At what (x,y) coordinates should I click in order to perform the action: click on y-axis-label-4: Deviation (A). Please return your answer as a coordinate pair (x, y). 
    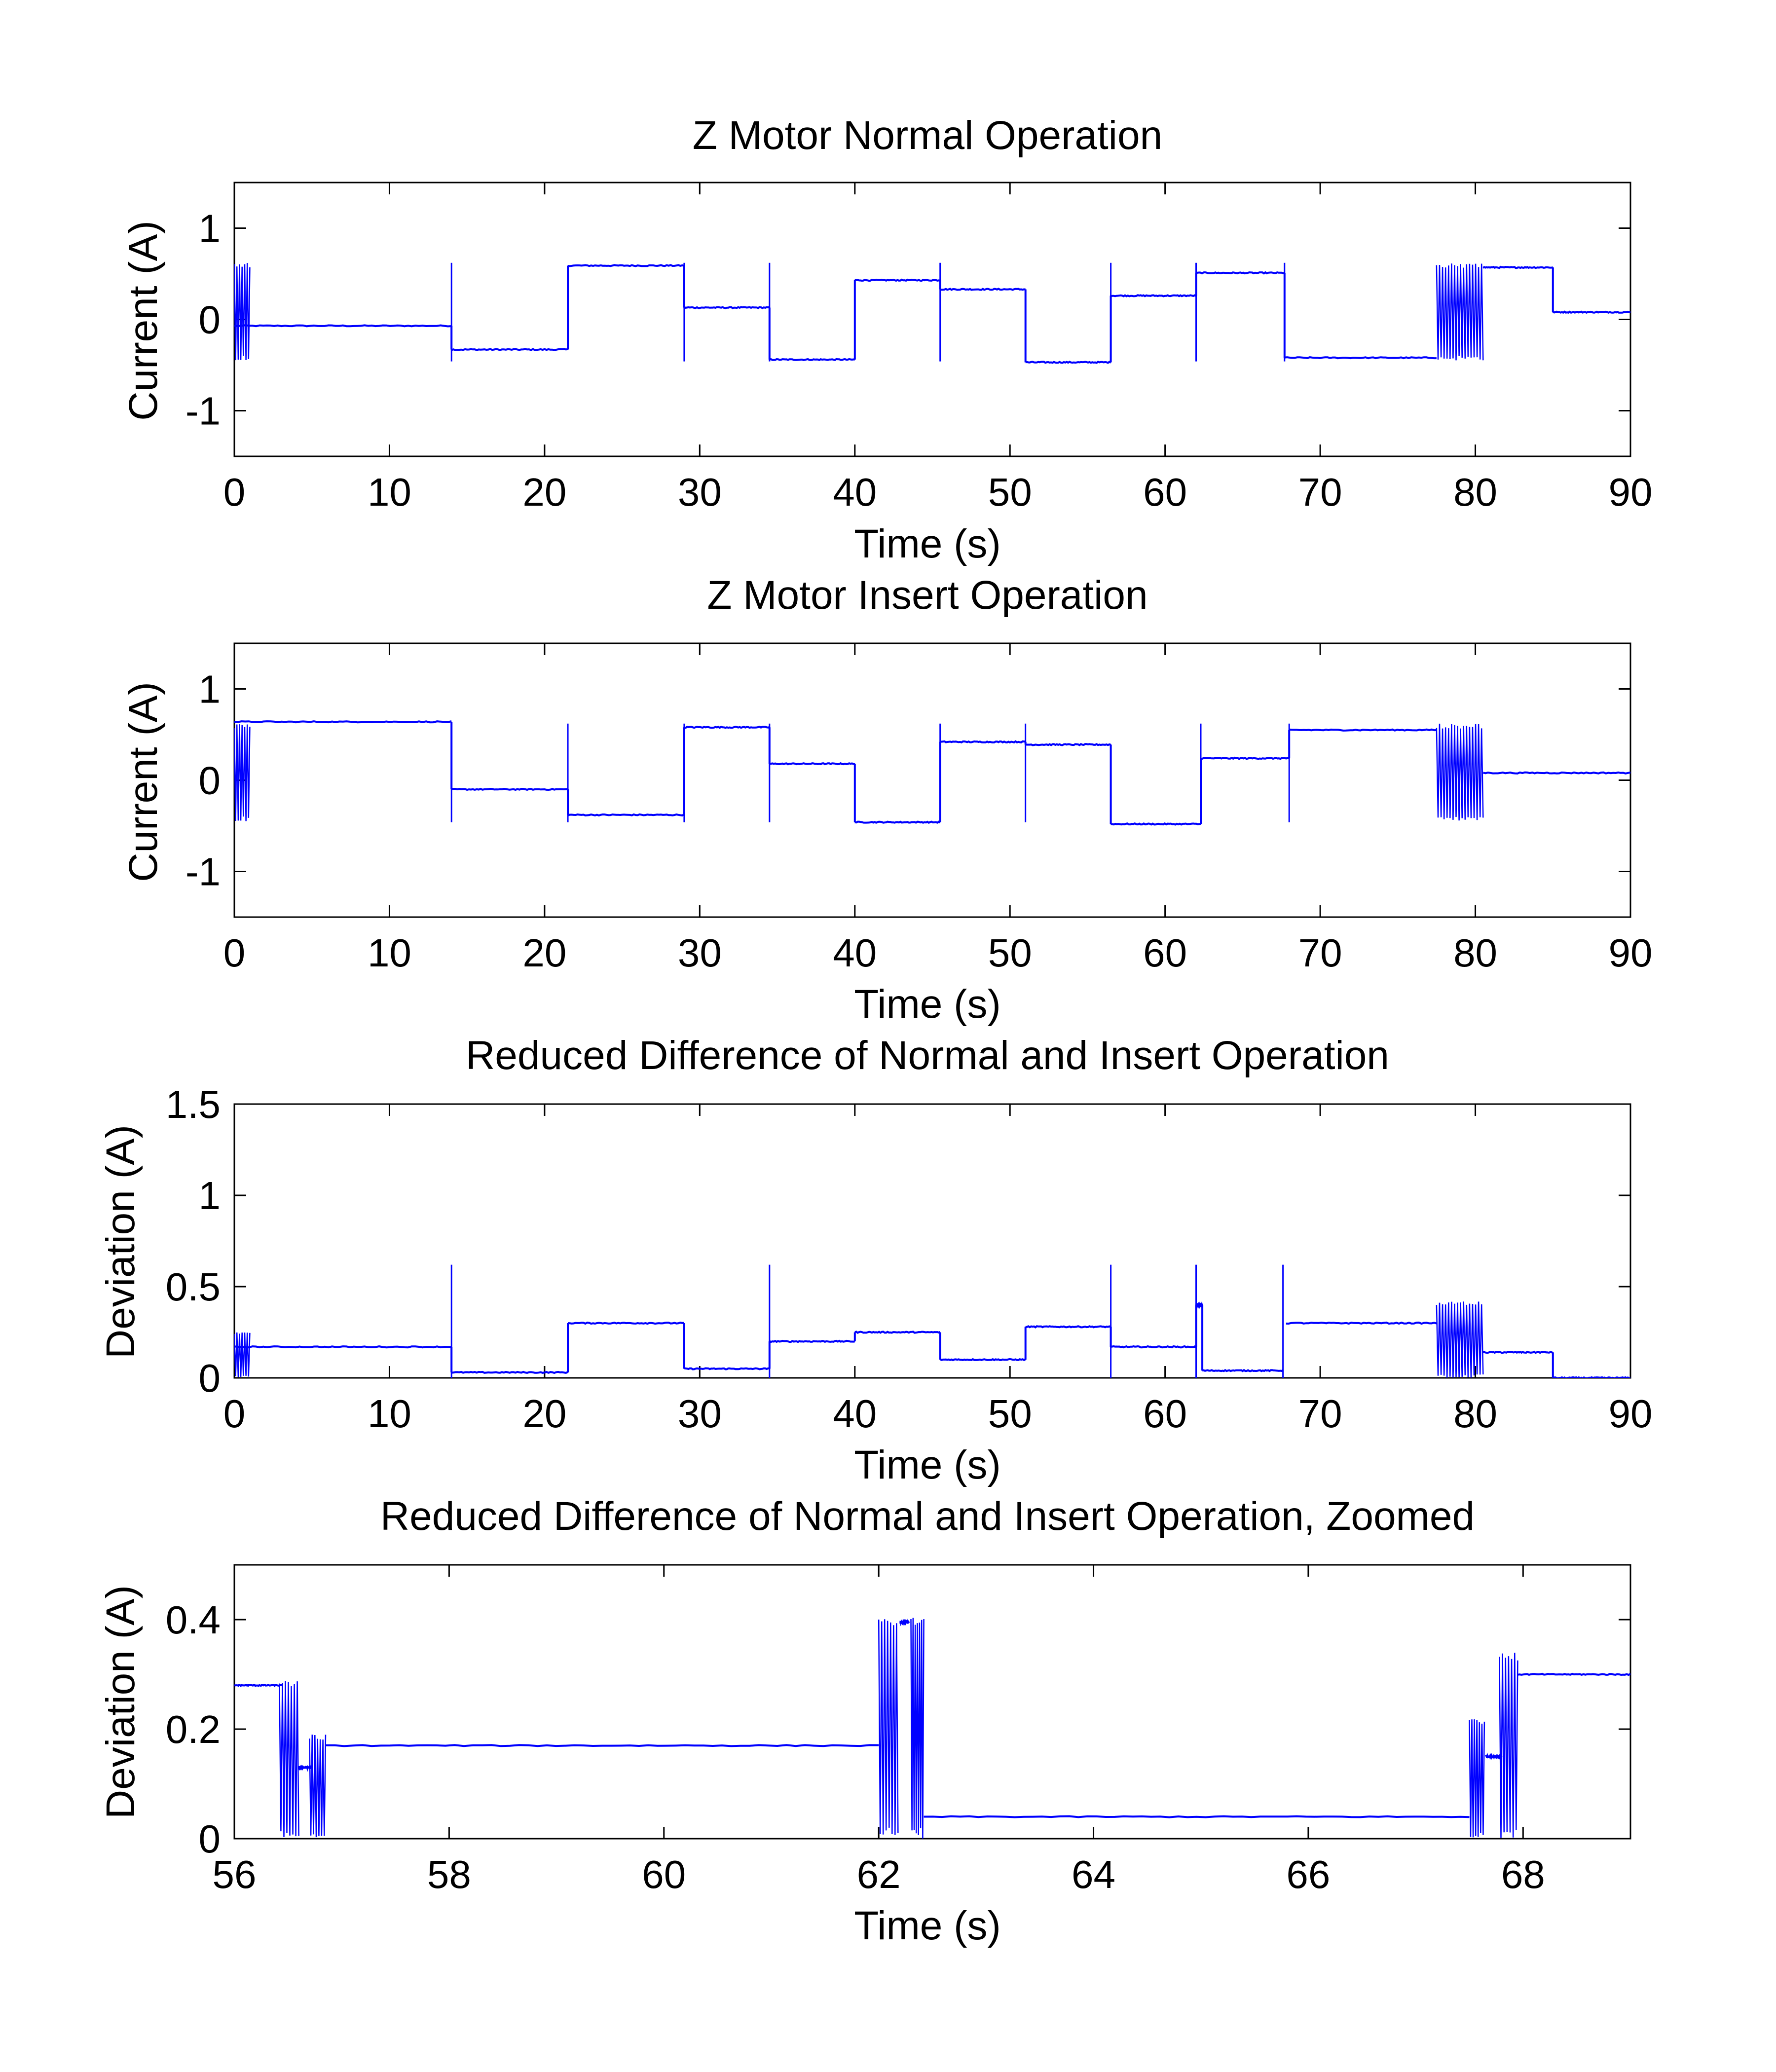
    Looking at the image, I should click on (121, 1702).